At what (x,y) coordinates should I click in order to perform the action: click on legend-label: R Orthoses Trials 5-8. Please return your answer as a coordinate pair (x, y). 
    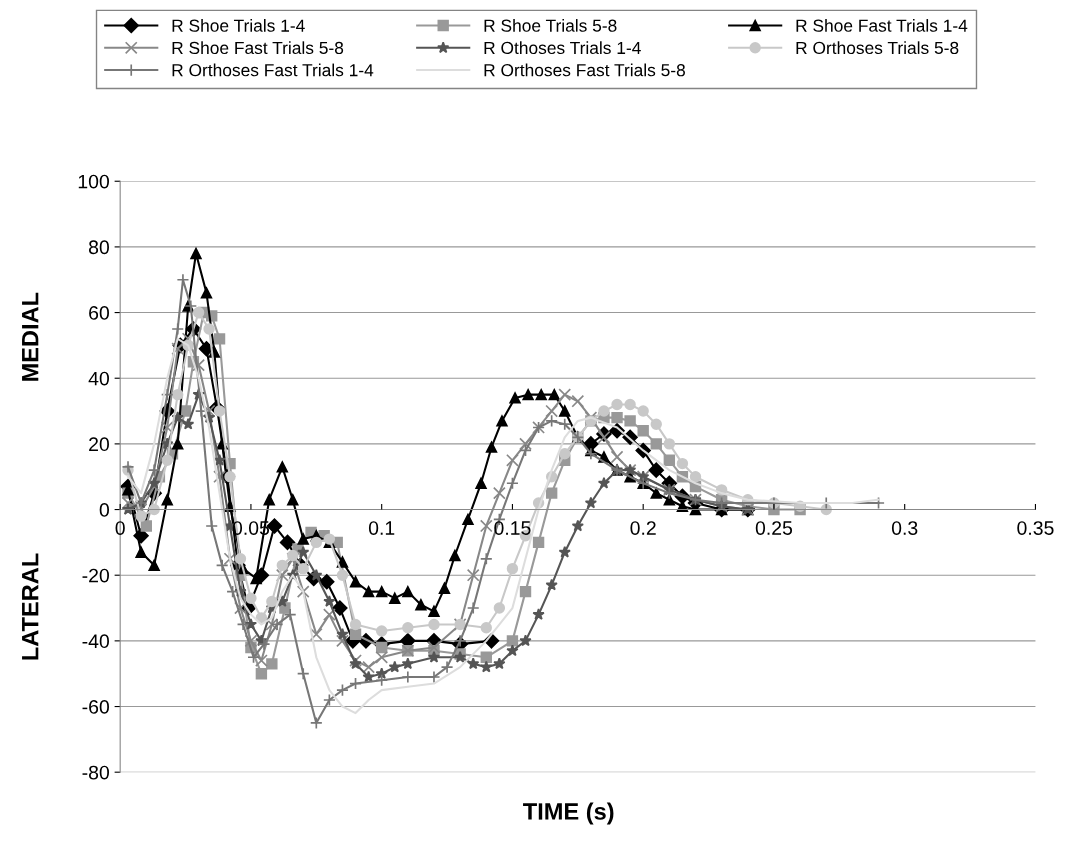
    Looking at the image, I should click on (877, 48).